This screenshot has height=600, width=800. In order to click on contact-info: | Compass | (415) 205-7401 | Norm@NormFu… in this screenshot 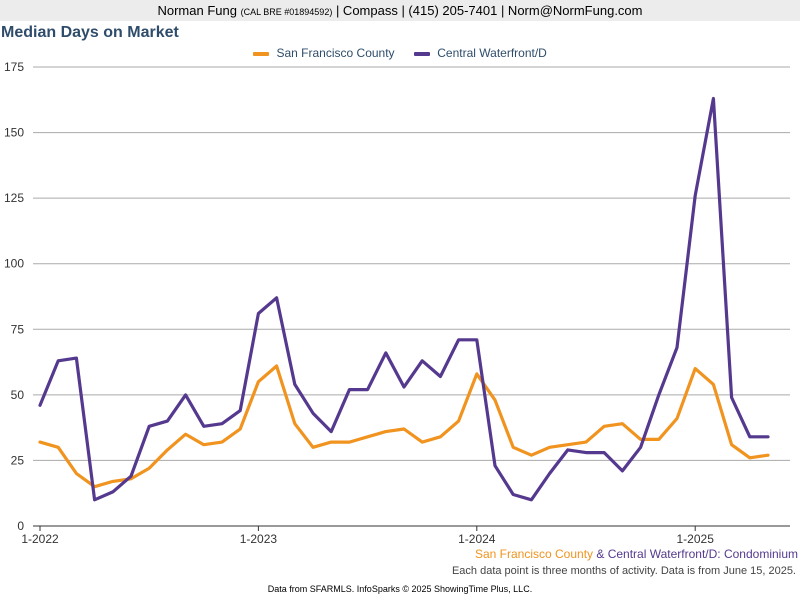, I will do `click(487, 10)`.